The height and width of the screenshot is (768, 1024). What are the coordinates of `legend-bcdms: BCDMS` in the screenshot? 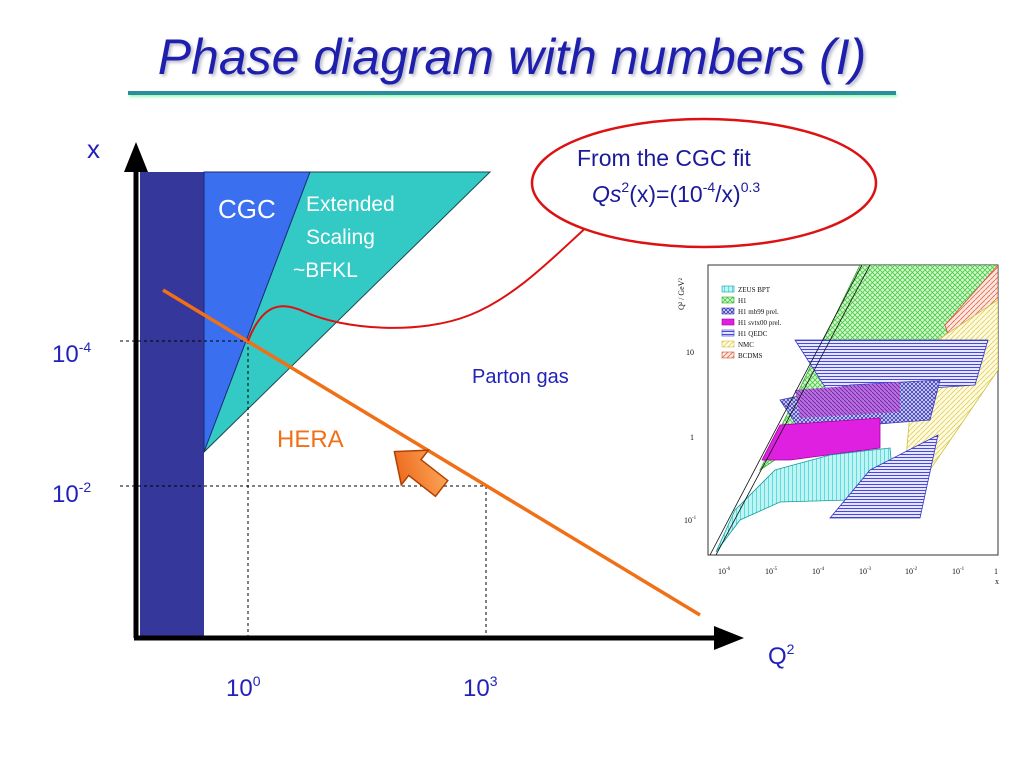 It's located at (750, 356).